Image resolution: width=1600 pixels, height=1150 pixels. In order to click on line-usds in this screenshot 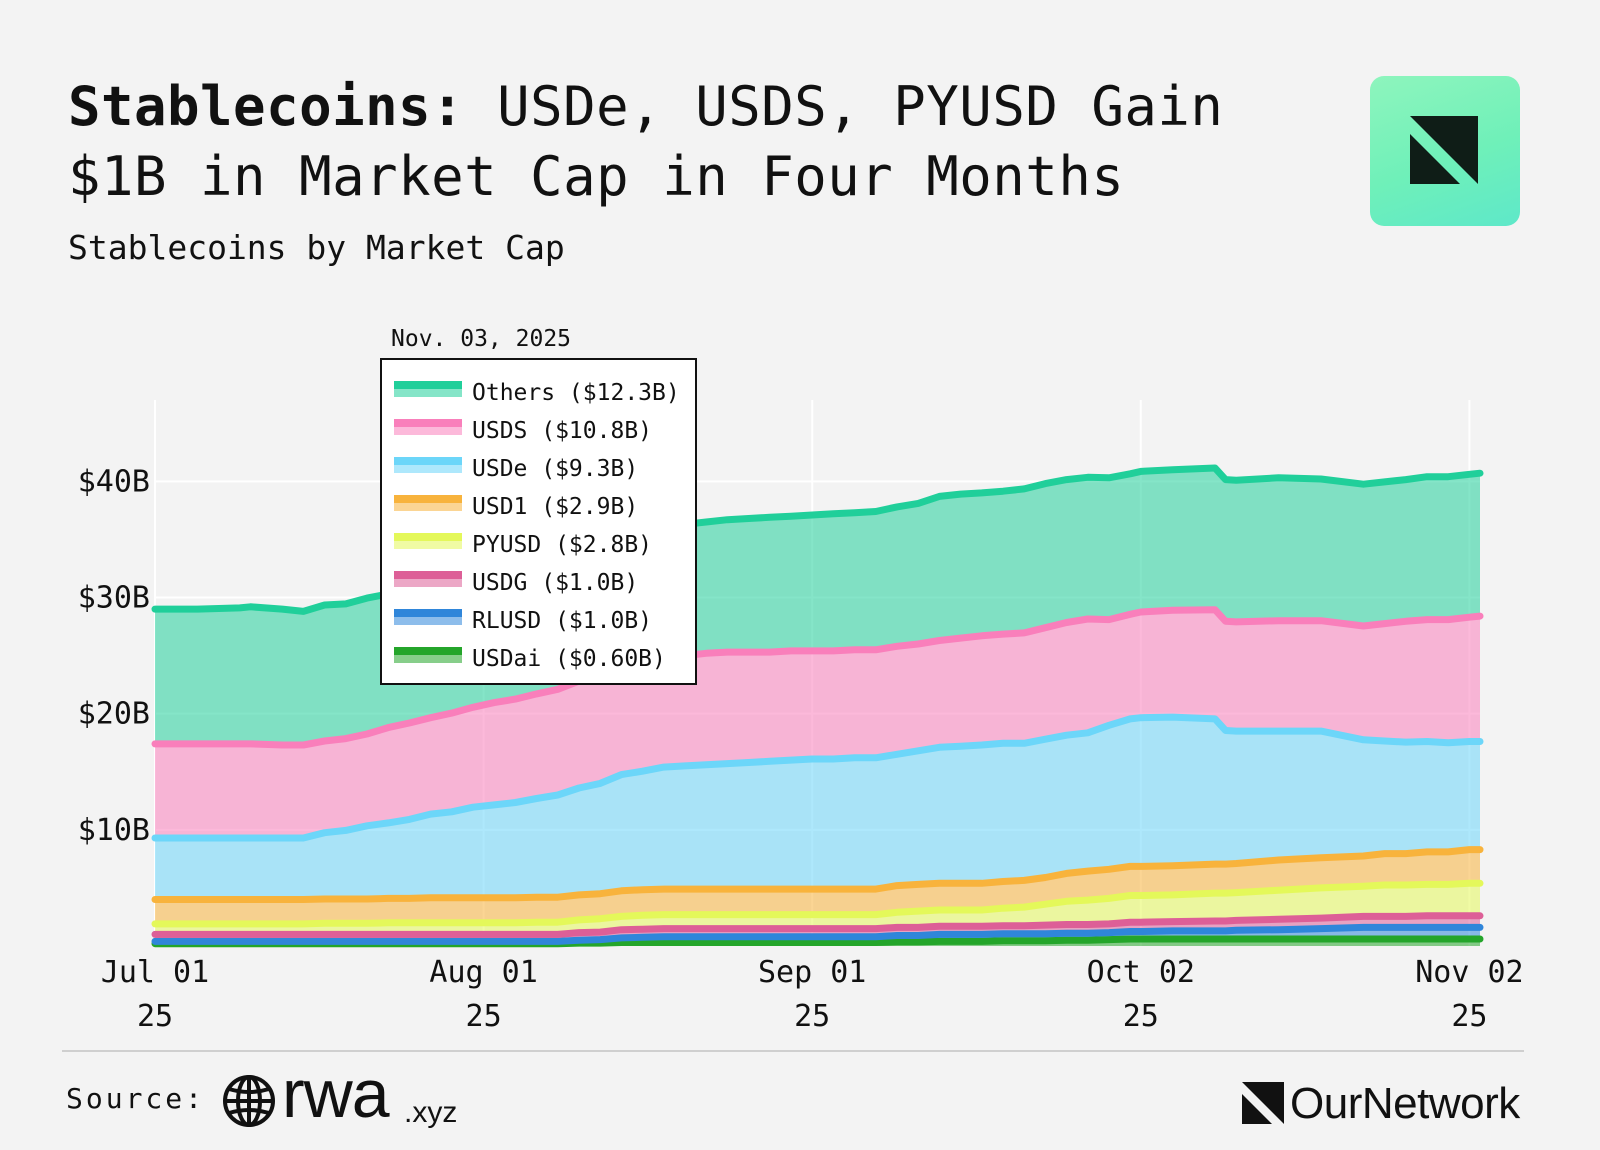, I will do `click(817, 677)`.